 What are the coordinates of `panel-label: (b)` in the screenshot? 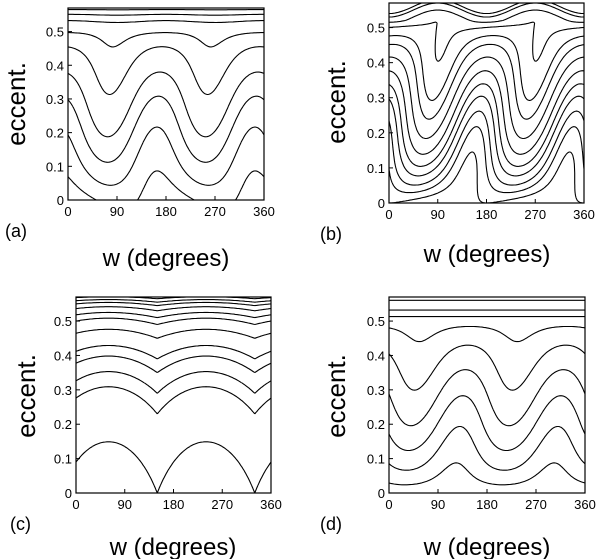 It's located at (331, 234).